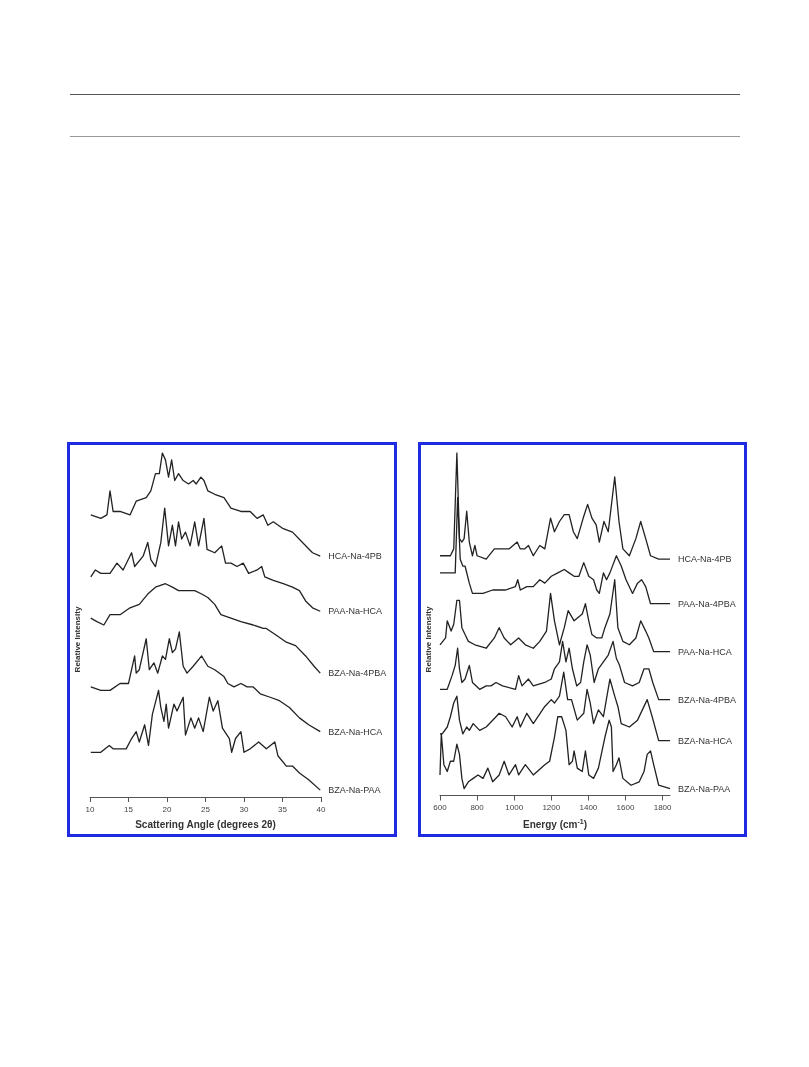  Describe the element at coordinates (440, 807) in the screenshot. I see `x-tick-label: 600` at that location.